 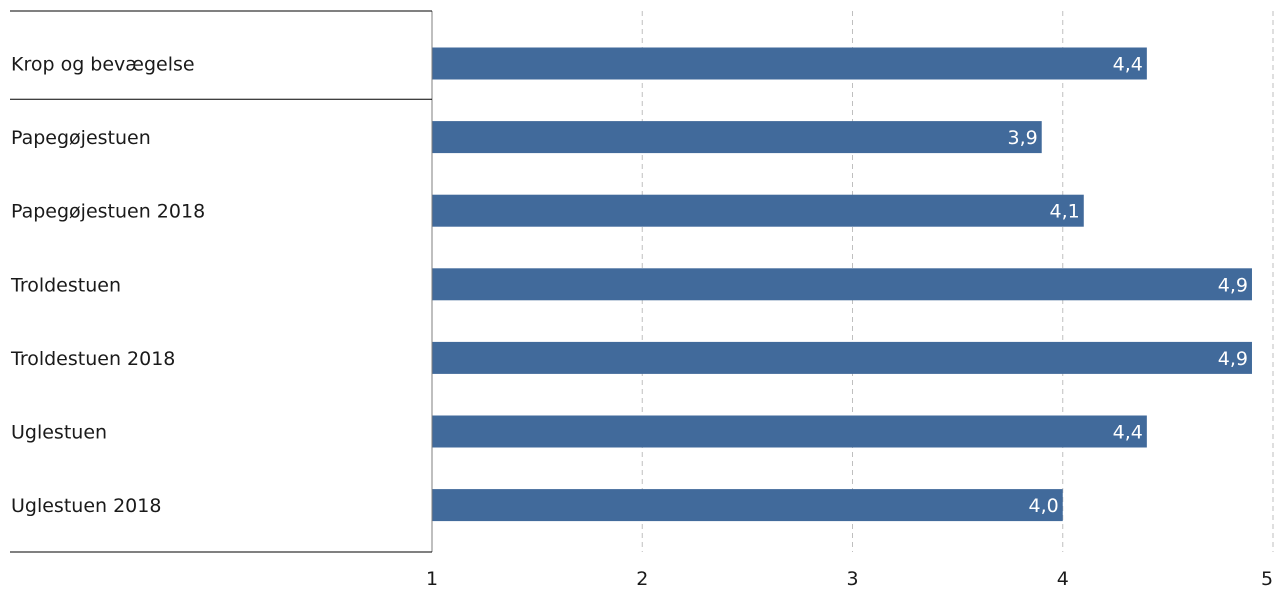 What do you see at coordinates (1267, 579) in the screenshot?
I see `x-tick-label-5: 5` at bounding box center [1267, 579].